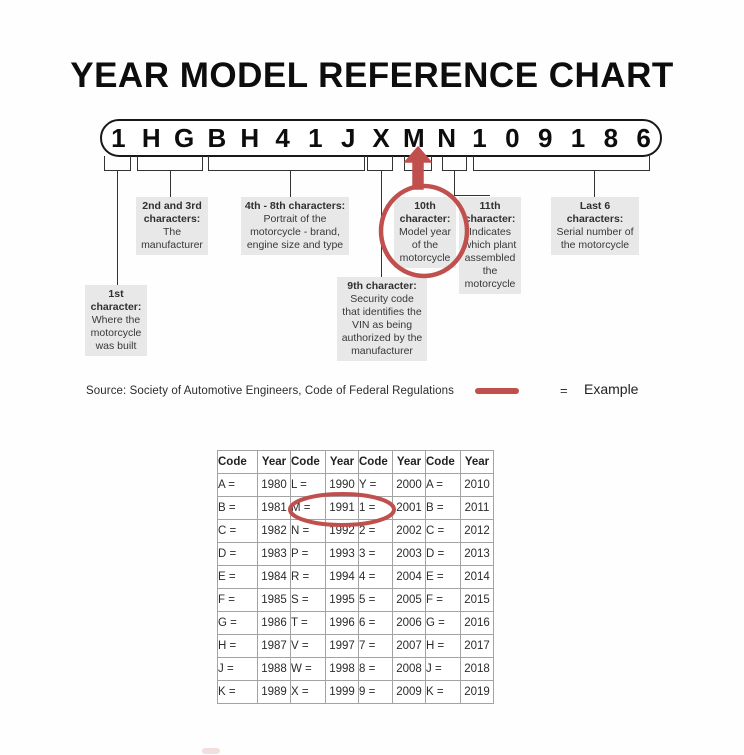 This screenshot has height=755, width=744. What do you see at coordinates (342, 554) in the screenshot?
I see `year-cell: 1993` at bounding box center [342, 554].